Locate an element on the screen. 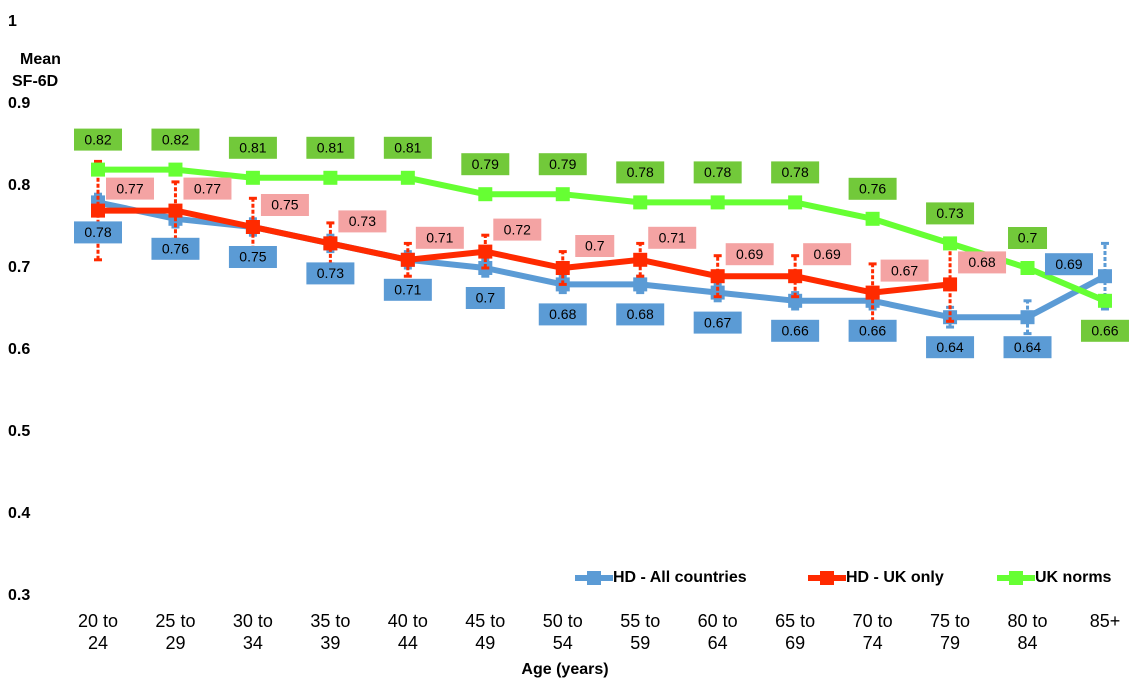 The image size is (1131, 680). data-label: 0.79 is located at coordinates (562, 164).